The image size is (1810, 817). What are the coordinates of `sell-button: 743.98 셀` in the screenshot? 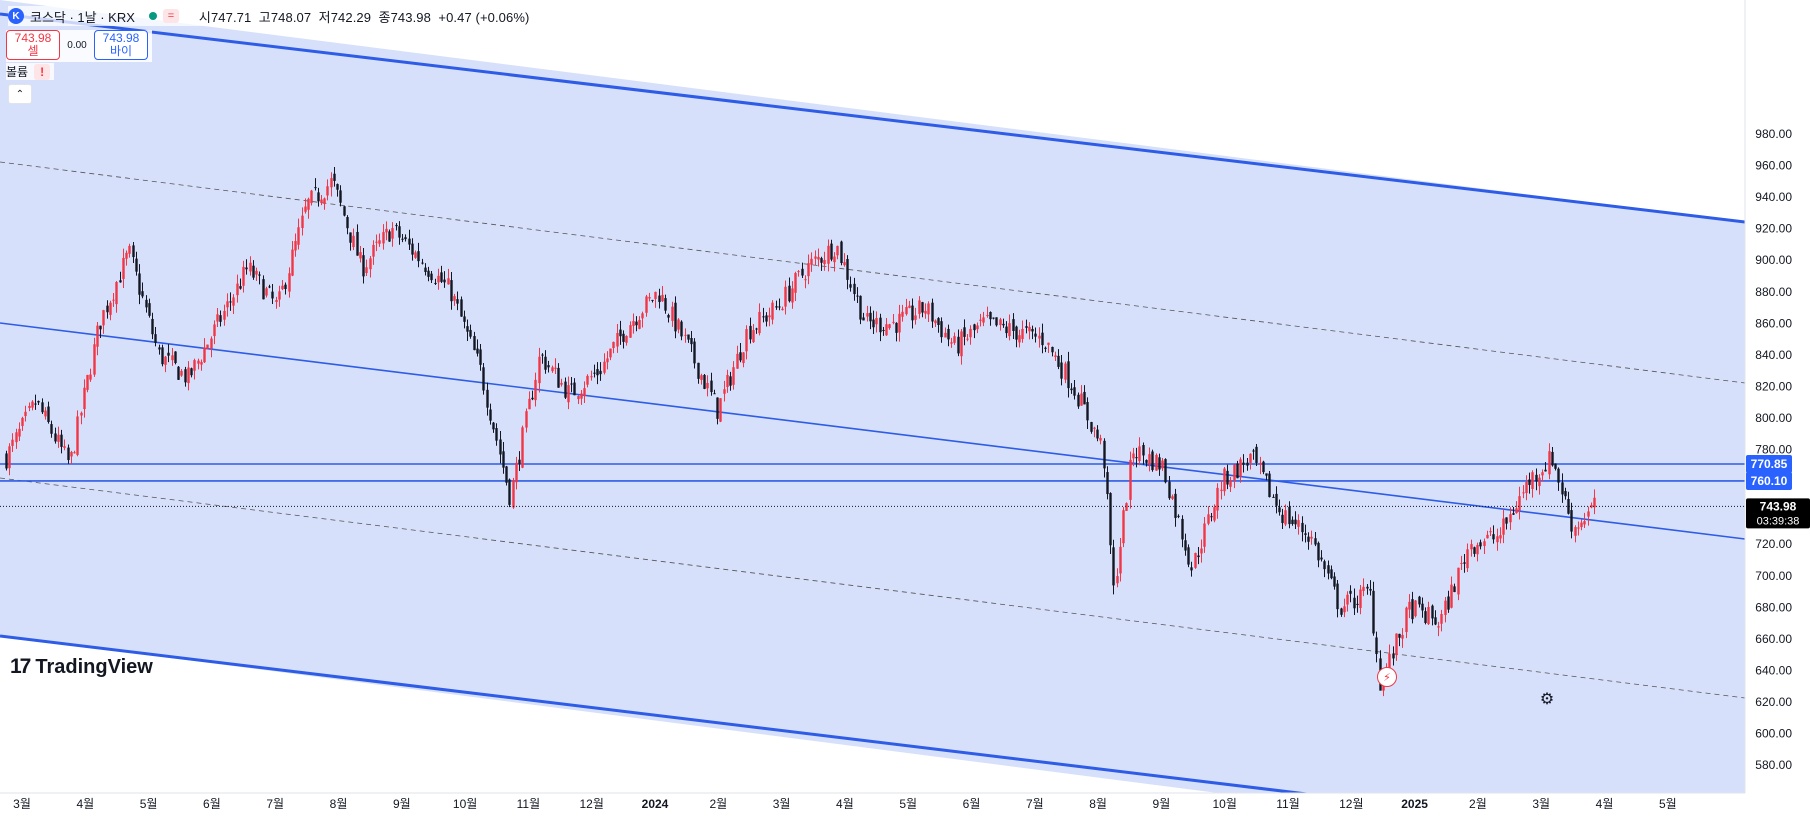 It's located at (33, 45).